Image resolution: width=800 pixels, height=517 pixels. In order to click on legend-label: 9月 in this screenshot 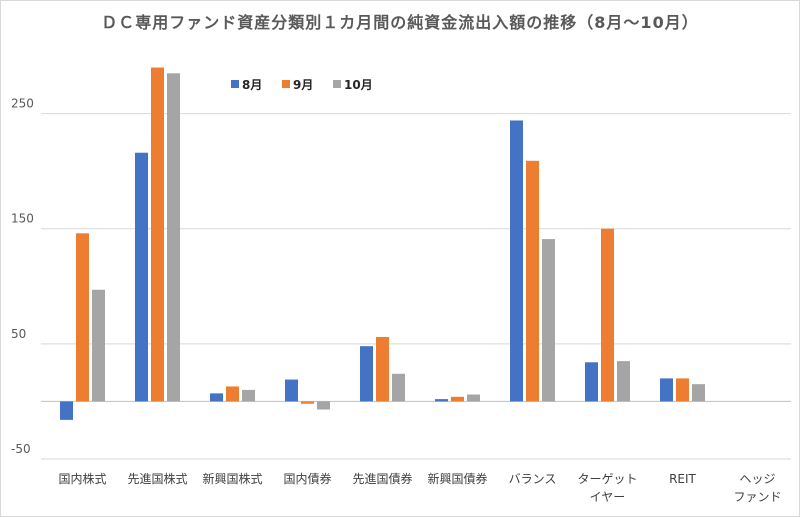, I will do `click(303, 85)`.